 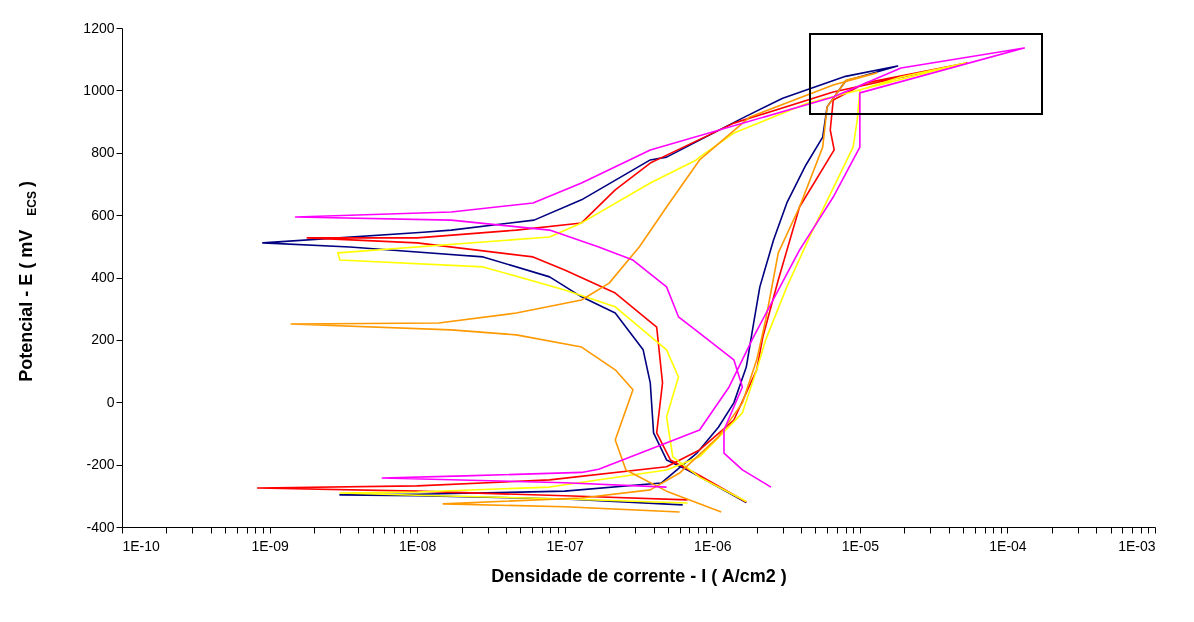 I want to click on y-tick-label: 400, so click(x=103, y=277).